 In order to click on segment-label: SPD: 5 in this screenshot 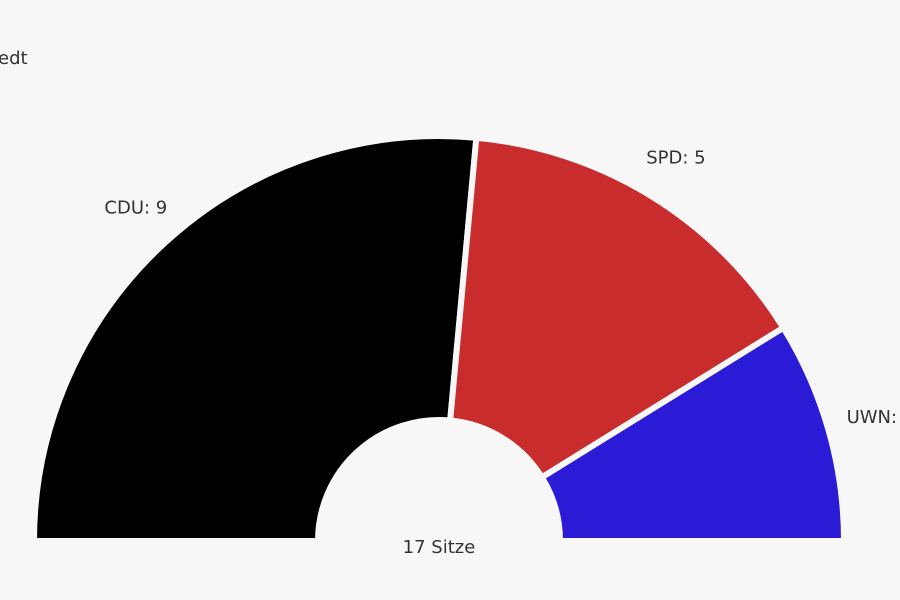, I will do `click(675, 157)`.